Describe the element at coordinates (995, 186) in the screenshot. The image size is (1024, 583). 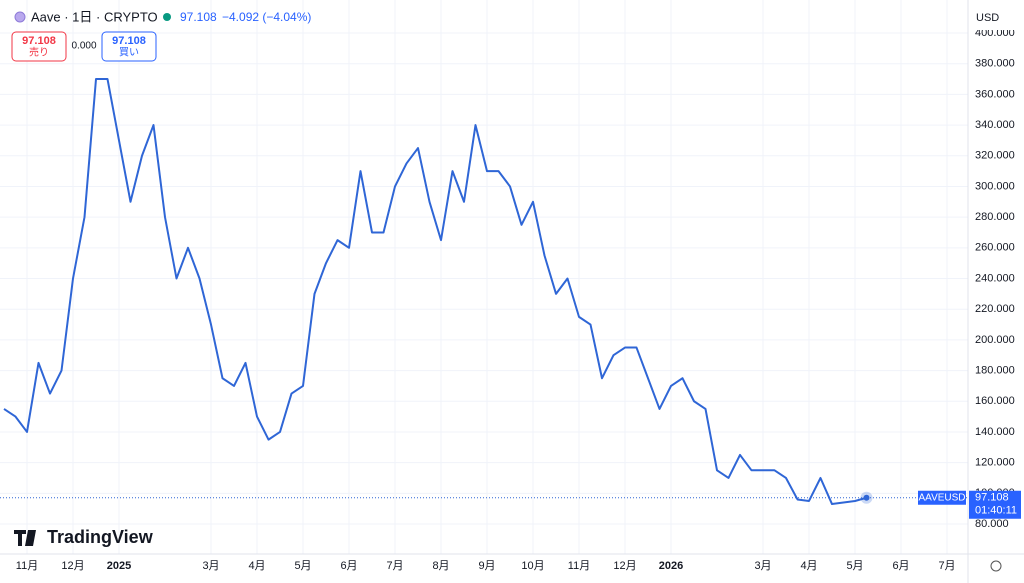
I see `y-tick-label: 300.000` at that location.